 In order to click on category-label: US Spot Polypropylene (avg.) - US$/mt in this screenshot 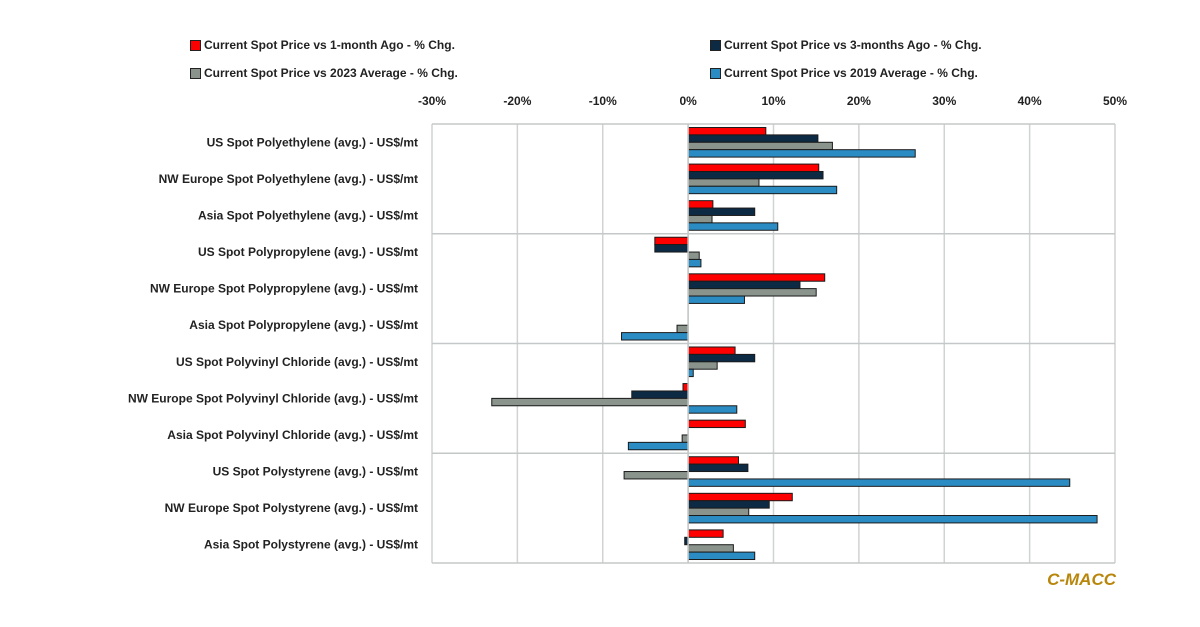, I will do `click(308, 252)`.